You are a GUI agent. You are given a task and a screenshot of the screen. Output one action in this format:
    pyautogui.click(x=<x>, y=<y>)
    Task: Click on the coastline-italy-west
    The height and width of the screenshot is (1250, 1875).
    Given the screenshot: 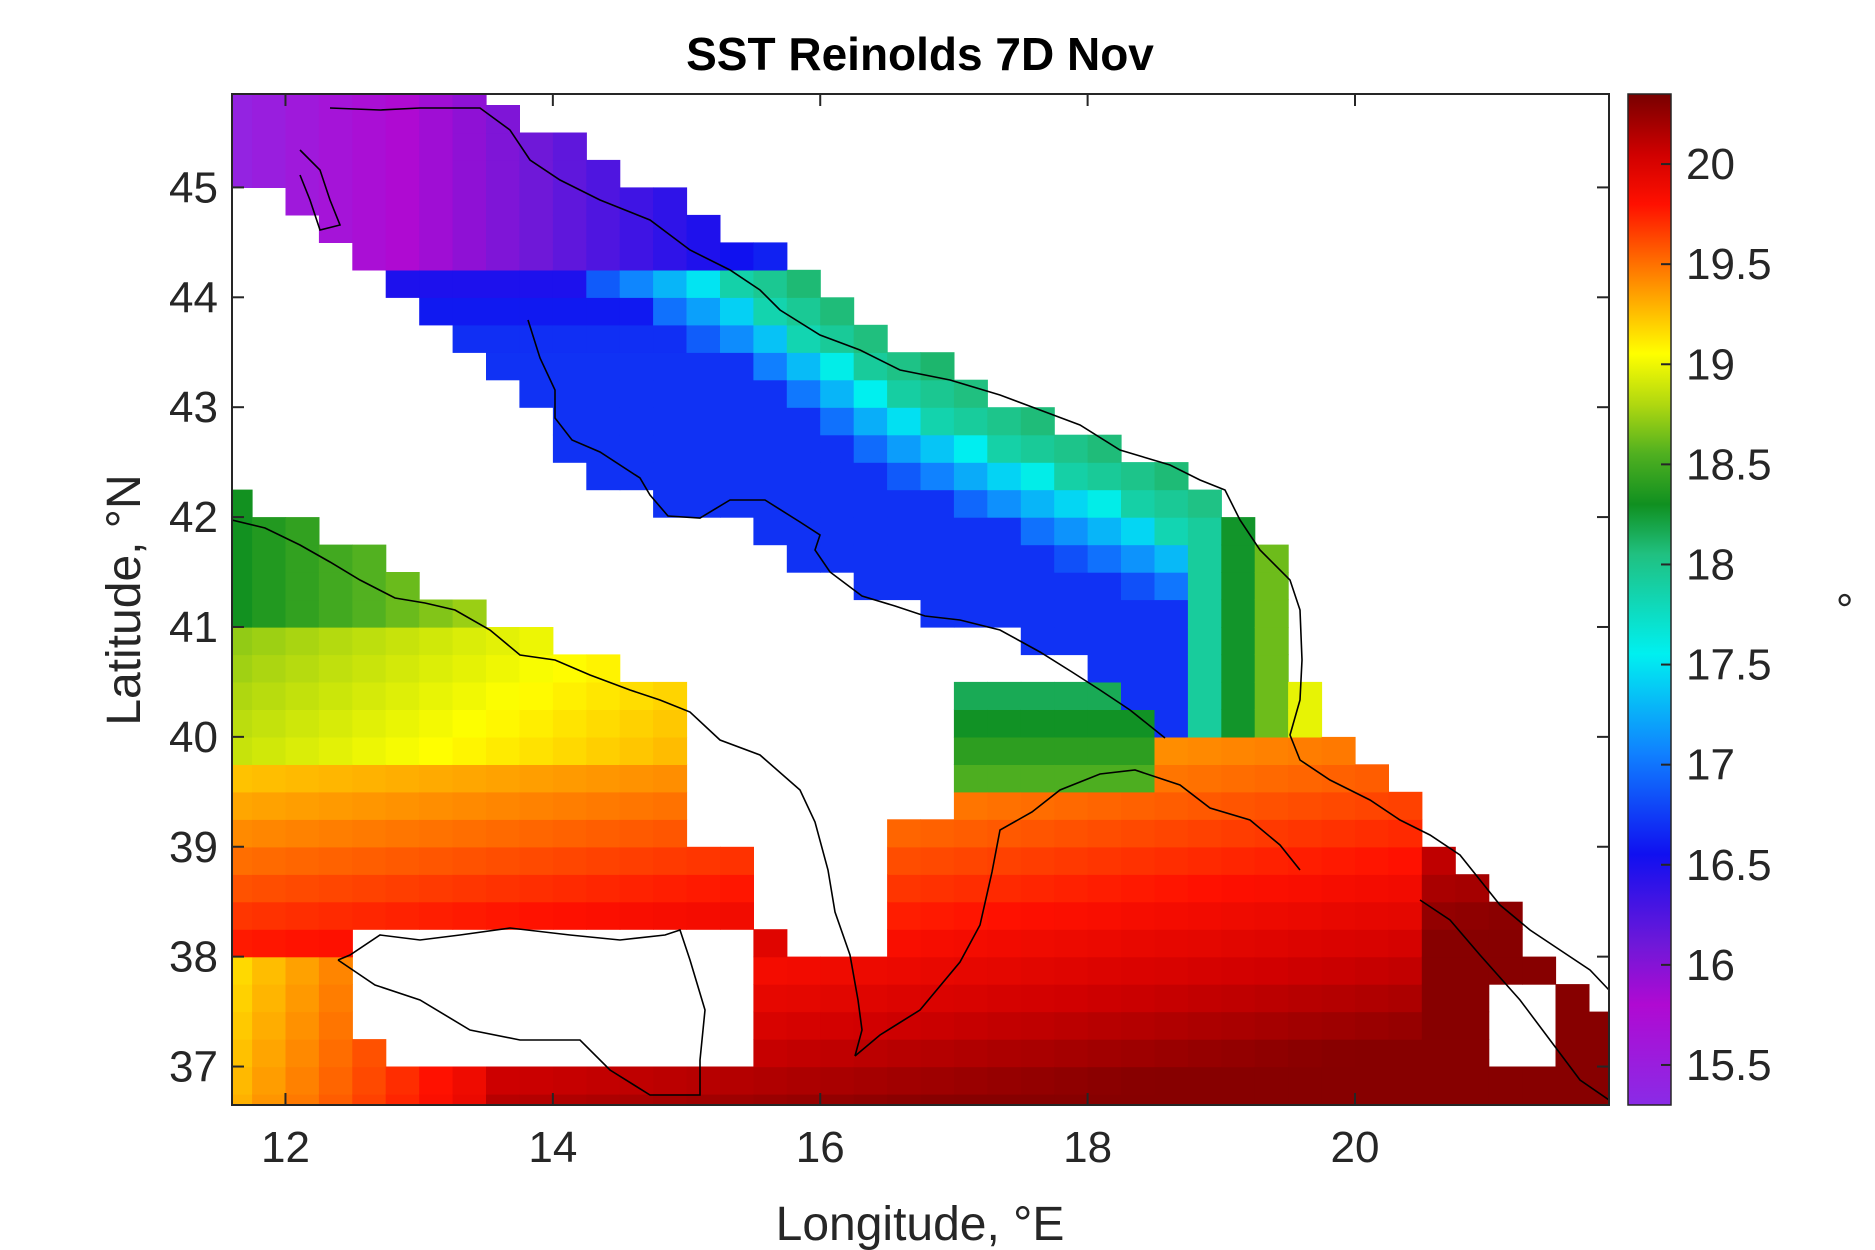 What is the action you would take?
    pyautogui.click(x=547, y=788)
    